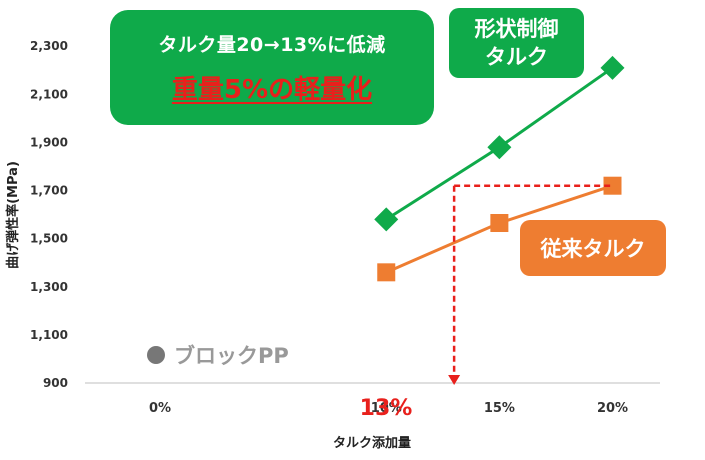 The height and width of the screenshot is (460, 705). I want to click on y-tick-label: 2,300, so click(49, 46).